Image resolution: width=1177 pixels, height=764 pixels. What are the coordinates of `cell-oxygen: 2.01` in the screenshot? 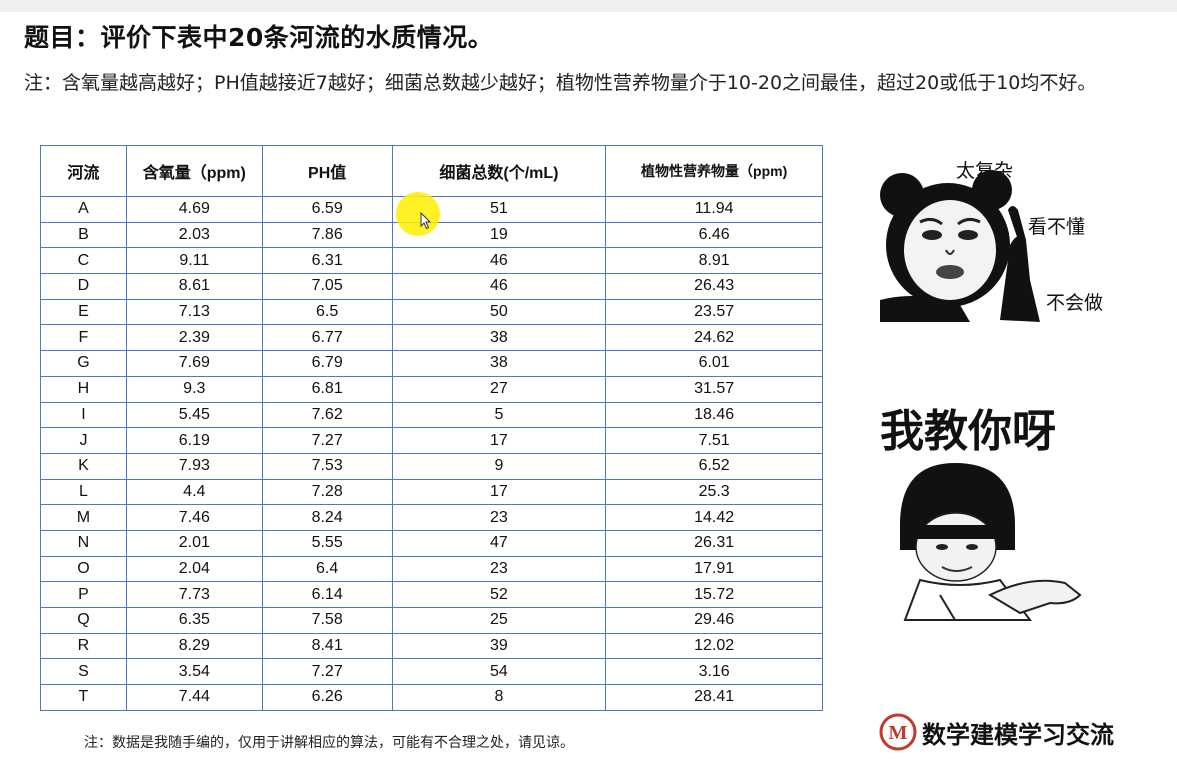 It's located at (194, 543).